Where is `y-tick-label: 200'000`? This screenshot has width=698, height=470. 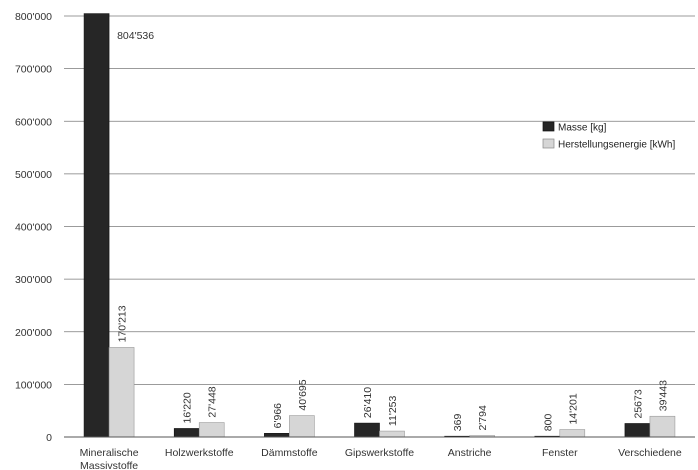
y-tick-label: 200'000 is located at coordinates (33, 333).